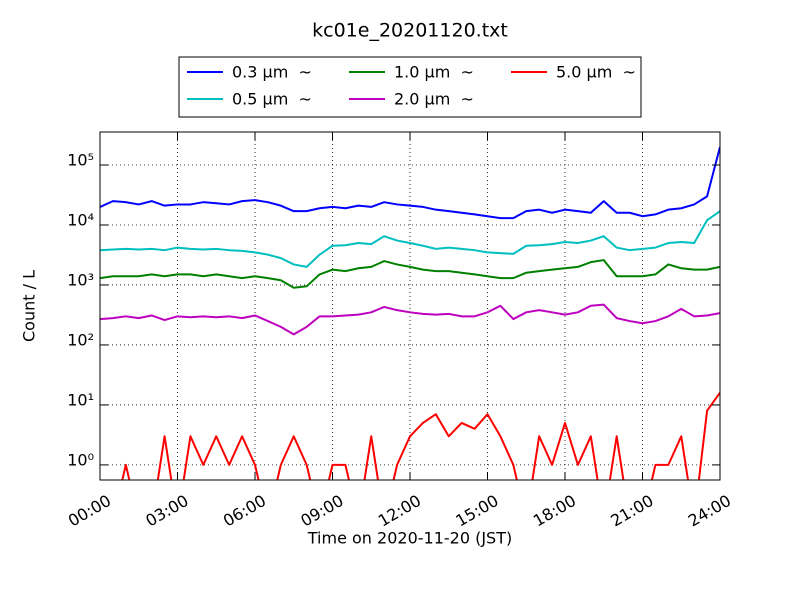 This screenshot has height=600, width=800. What do you see at coordinates (80, 219) in the screenshot?
I see `y-tick-label: 10⁴` at bounding box center [80, 219].